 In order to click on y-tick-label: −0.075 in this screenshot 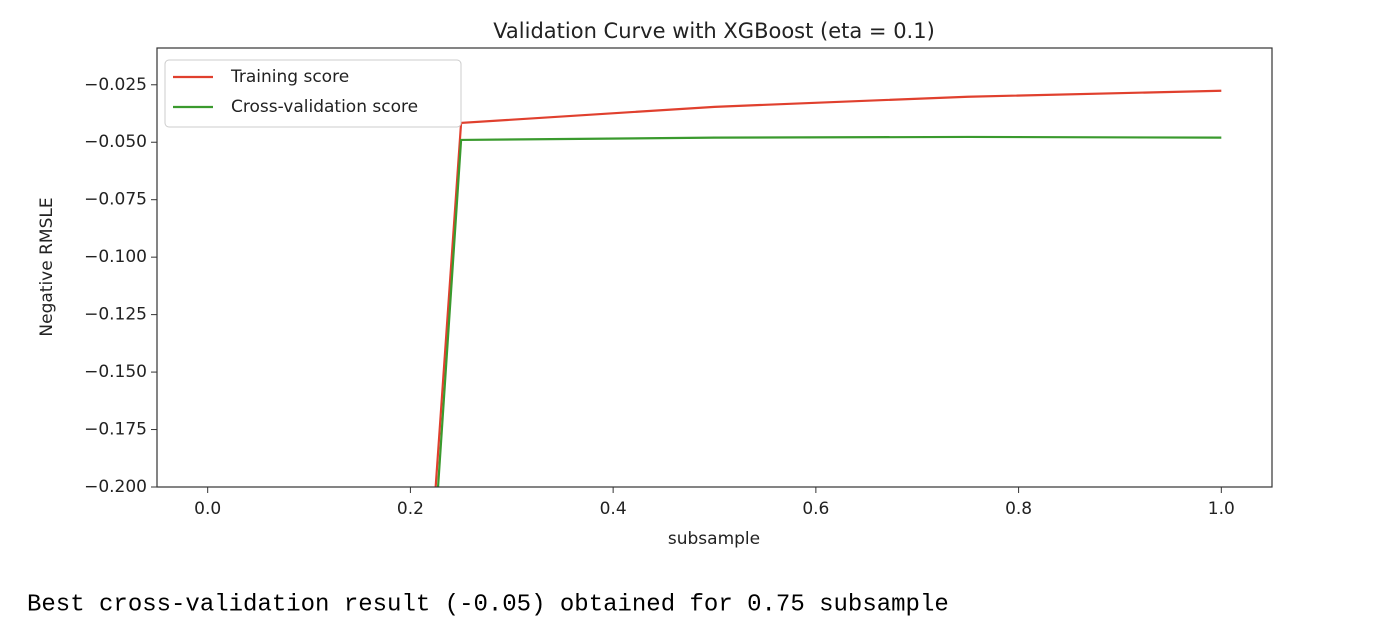, I will do `click(115, 200)`.